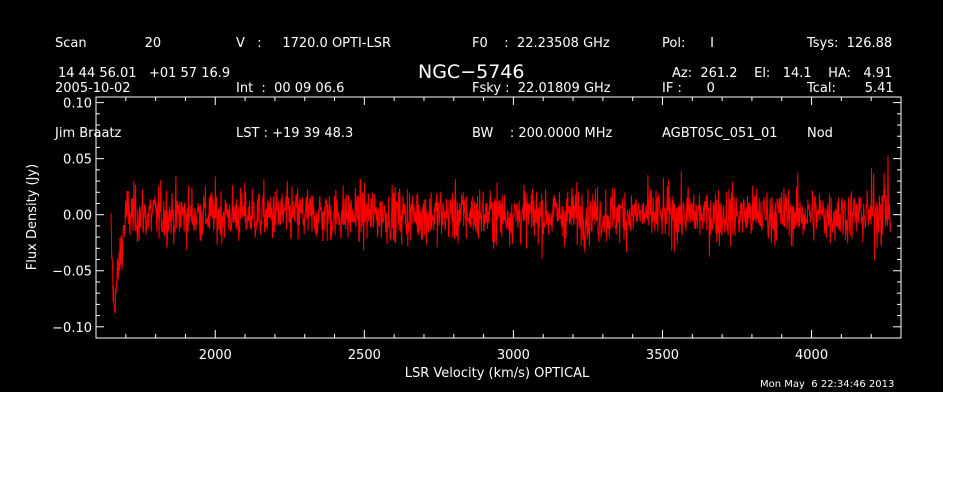  What do you see at coordinates (77, 216) in the screenshot?
I see `y-tick-label: 0.00` at bounding box center [77, 216].